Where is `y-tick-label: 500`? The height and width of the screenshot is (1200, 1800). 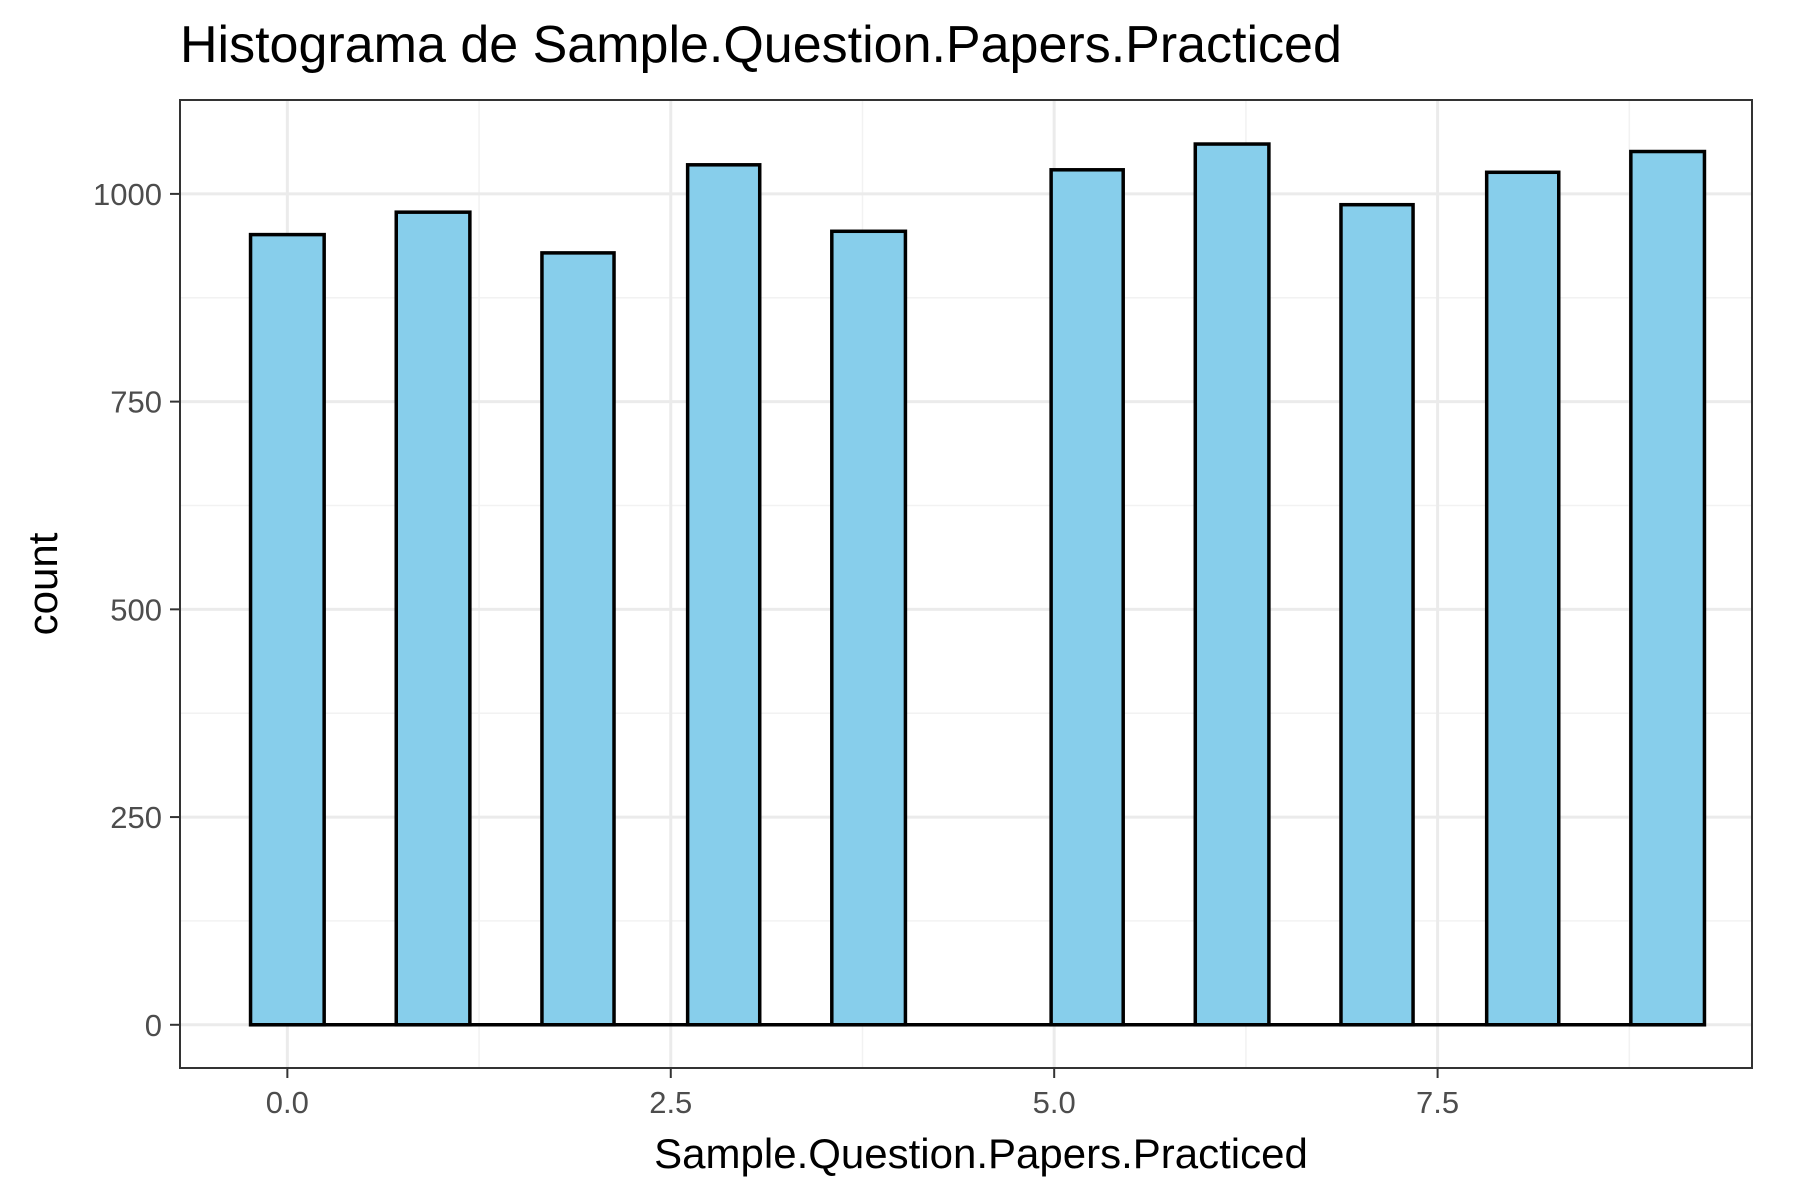 y-tick-label: 500 is located at coordinates (136, 609).